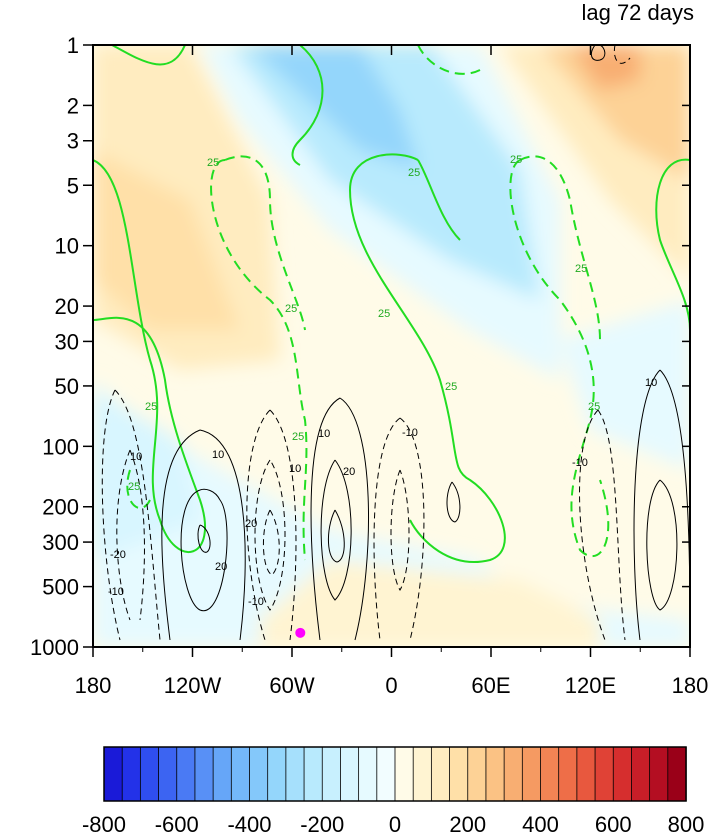 The width and height of the screenshot is (714, 838). What do you see at coordinates (560, 248) in the screenshot?
I see `green-contour-dashed-c-top` at bounding box center [560, 248].